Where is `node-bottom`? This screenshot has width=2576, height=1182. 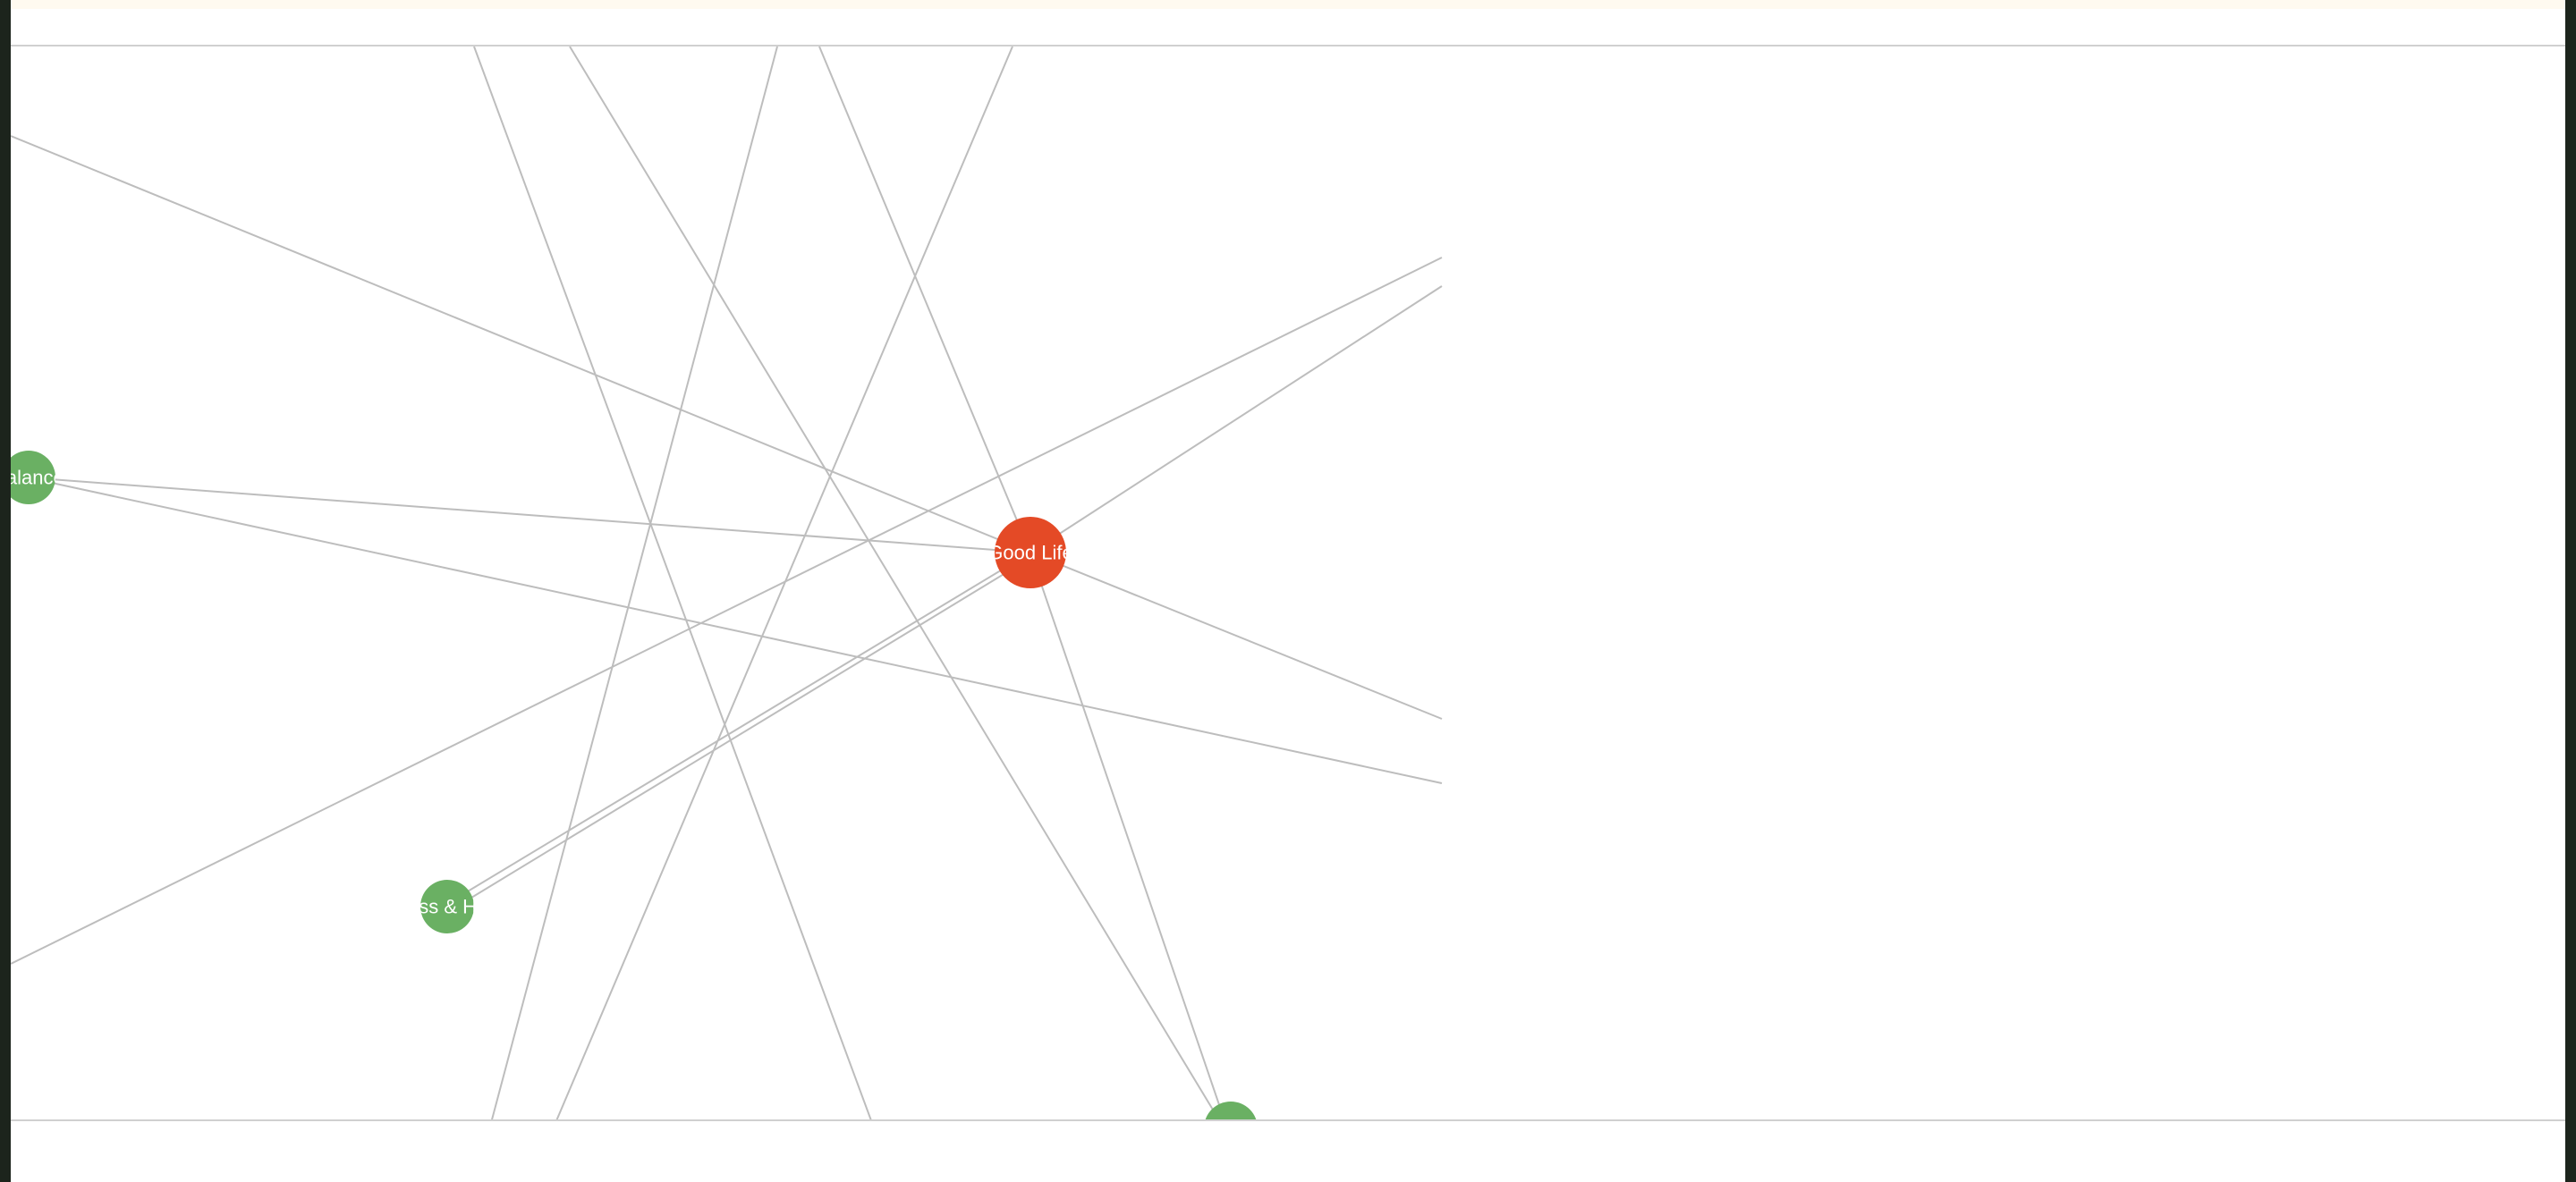 node-bottom is located at coordinates (1231, 1111).